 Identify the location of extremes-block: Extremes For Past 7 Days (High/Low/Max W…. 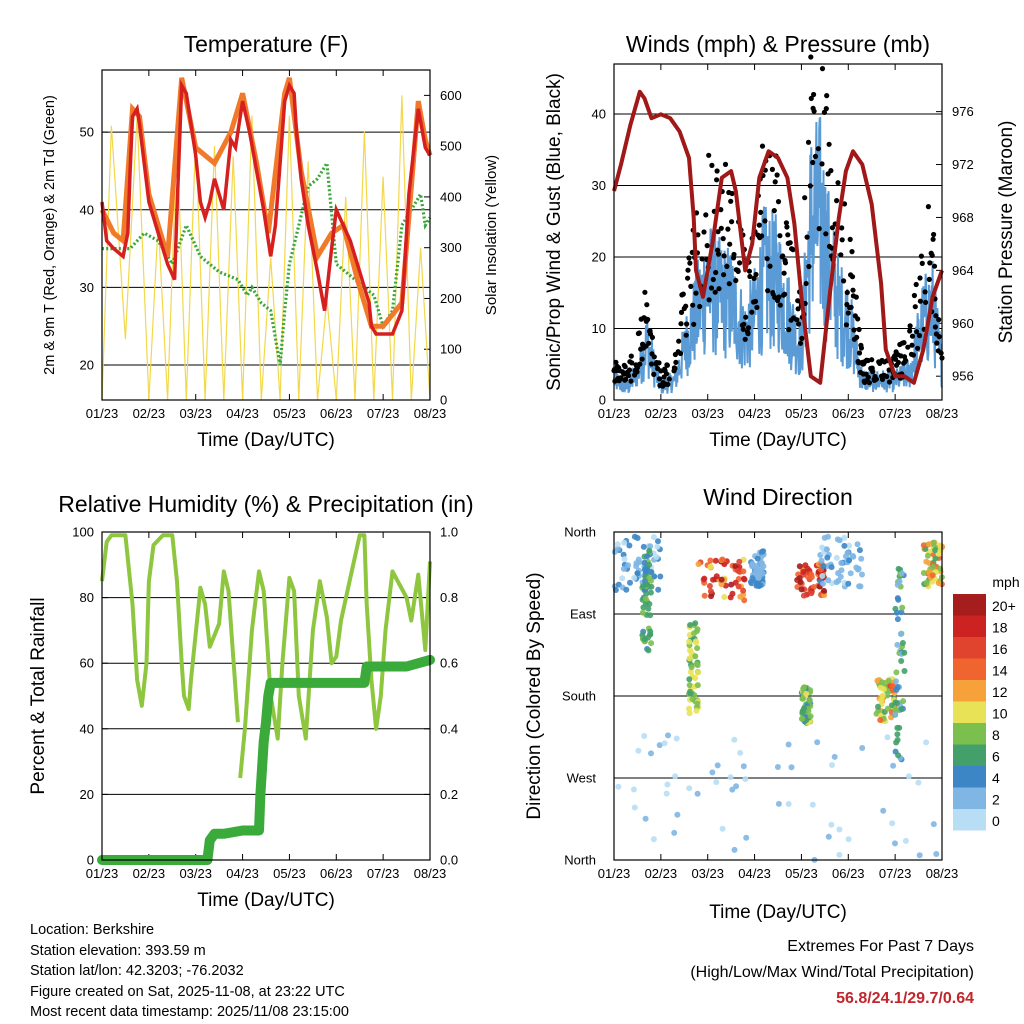
(832, 973).